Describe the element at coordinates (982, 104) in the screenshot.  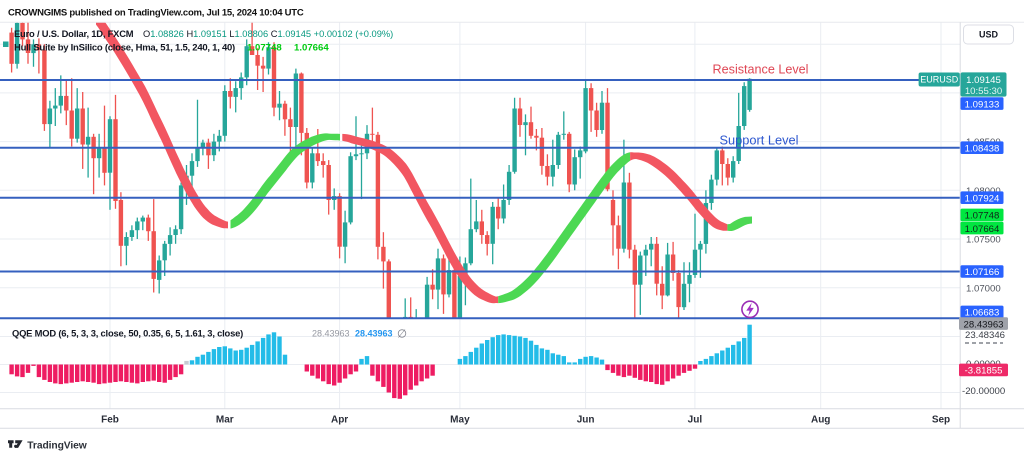
I see `svg-text: 1.09133` at that location.